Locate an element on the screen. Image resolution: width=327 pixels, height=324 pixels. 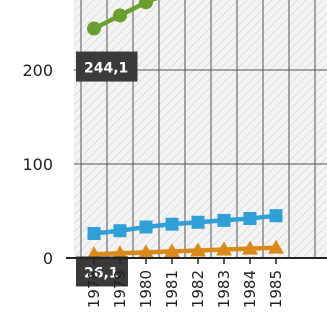
data-label-box is located at coordinates (107, 66).